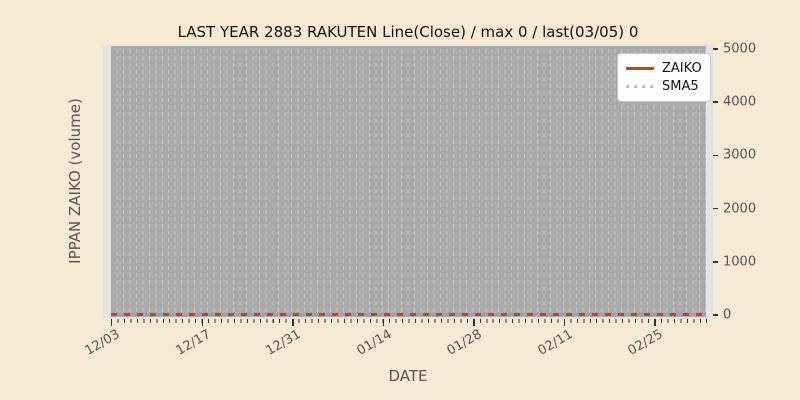 The height and width of the screenshot is (400, 800). Describe the element at coordinates (664, 77) in the screenshot. I see `legend: ZAIKO SMA5` at that location.